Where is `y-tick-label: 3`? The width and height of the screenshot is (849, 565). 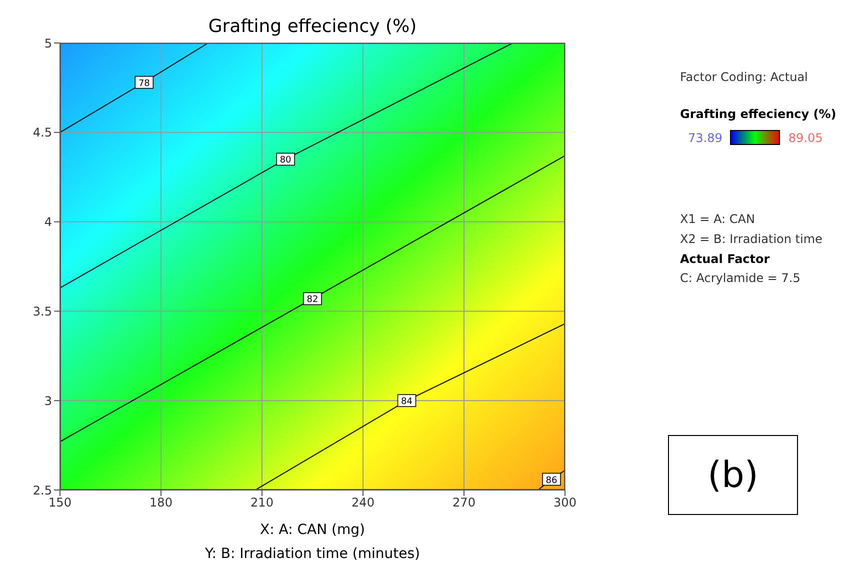 y-tick-label: 3 is located at coordinates (48, 401).